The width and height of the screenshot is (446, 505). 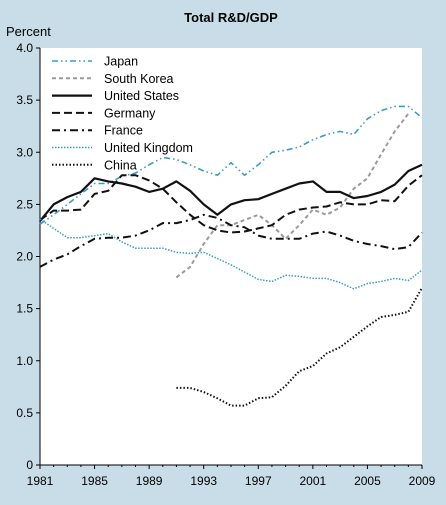 I want to click on x-tick-label: 1989, so click(x=149, y=481).